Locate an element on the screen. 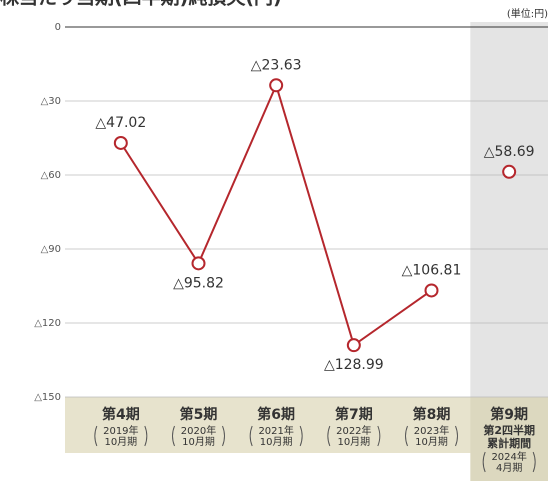 Image resolution: width=557 pixels, height=481 pixels. x-tick-label: 第7期 is located at coordinates (354, 414).